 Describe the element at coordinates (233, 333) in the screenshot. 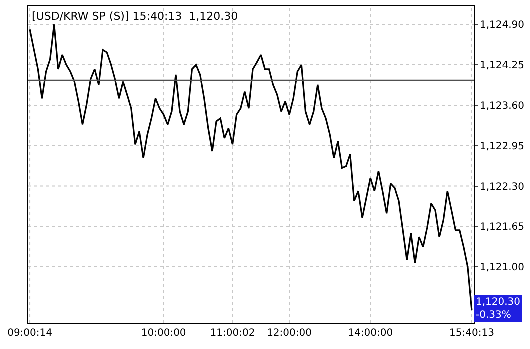

I see `x-tick-label: 11:00:02` at that location.